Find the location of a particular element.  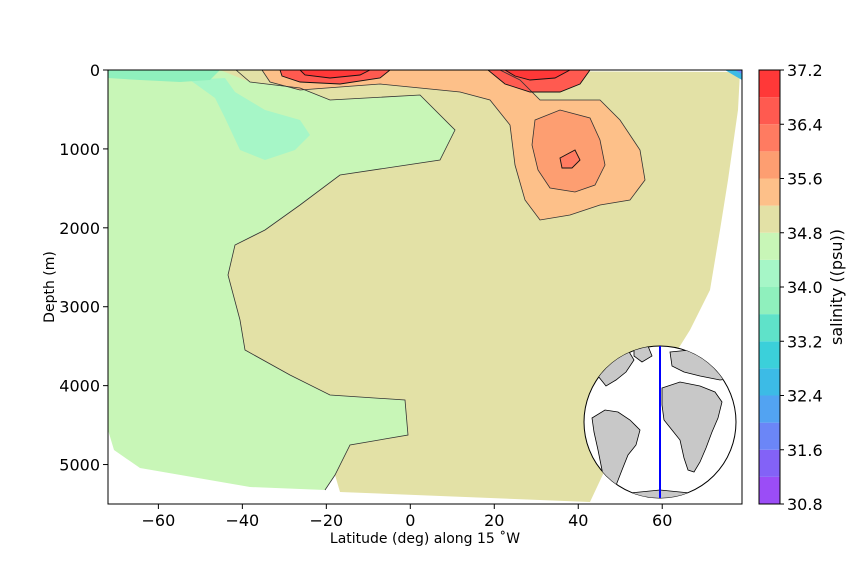

x-tick-label: −20 is located at coordinates (326, 520).